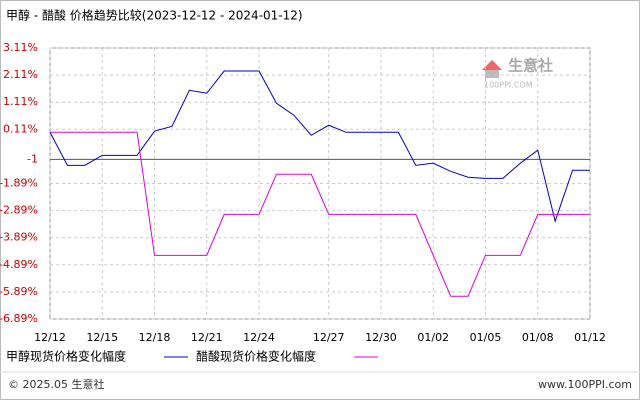  What do you see at coordinates (19, 237) in the screenshot?
I see `y-tick-label: -3.89%` at bounding box center [19, 237].